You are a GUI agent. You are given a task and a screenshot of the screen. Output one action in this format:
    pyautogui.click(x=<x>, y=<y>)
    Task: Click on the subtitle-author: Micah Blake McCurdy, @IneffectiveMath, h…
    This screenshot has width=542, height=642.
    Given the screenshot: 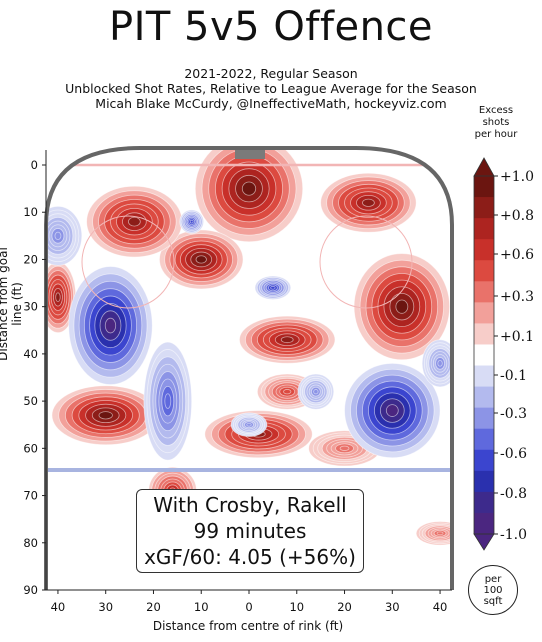 What is the action you would take?
    pyautogui.click(x=271, y=103)
    